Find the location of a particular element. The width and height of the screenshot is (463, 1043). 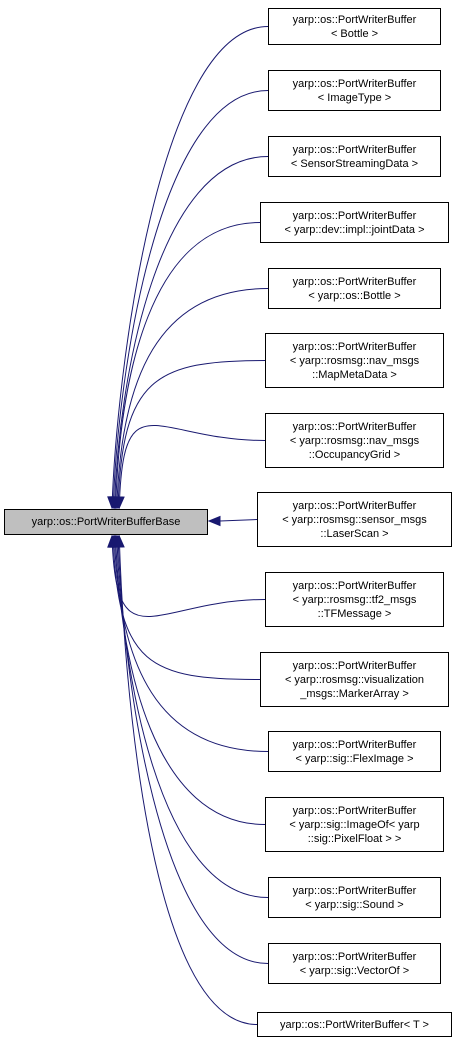

class-label-line: _msgs::MarkerArray > is located at coordinates (354, 693).